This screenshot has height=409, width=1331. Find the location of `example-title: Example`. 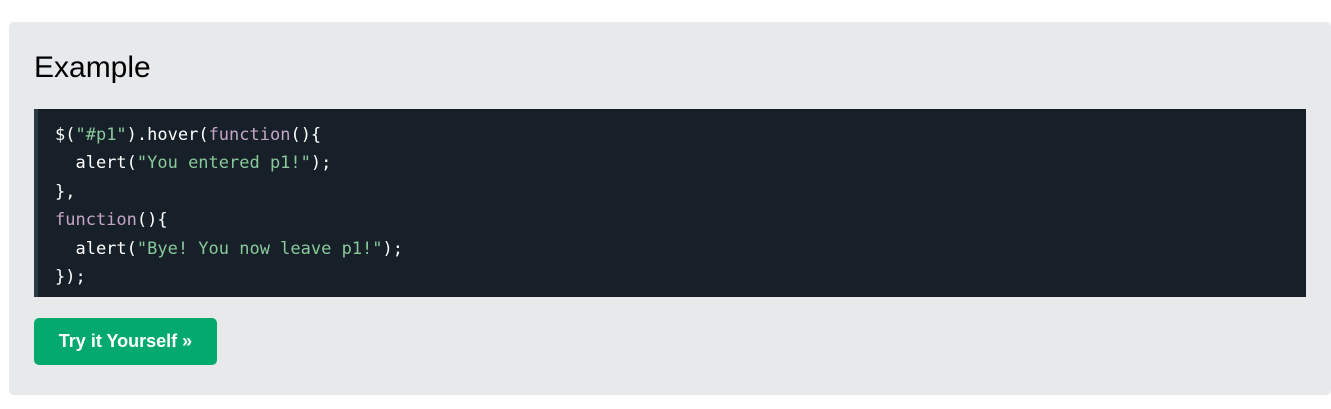

example-title: Example is located at coordinates (92, 67).